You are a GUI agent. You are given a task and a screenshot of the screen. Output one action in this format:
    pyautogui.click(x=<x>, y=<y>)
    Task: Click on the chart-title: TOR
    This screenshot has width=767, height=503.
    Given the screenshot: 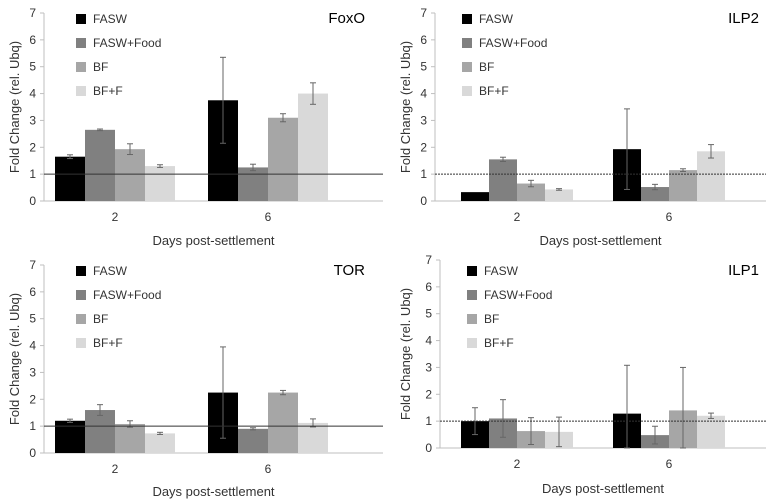 What is the action you would take?
    pyautogui.click(x=350, y=270)
    